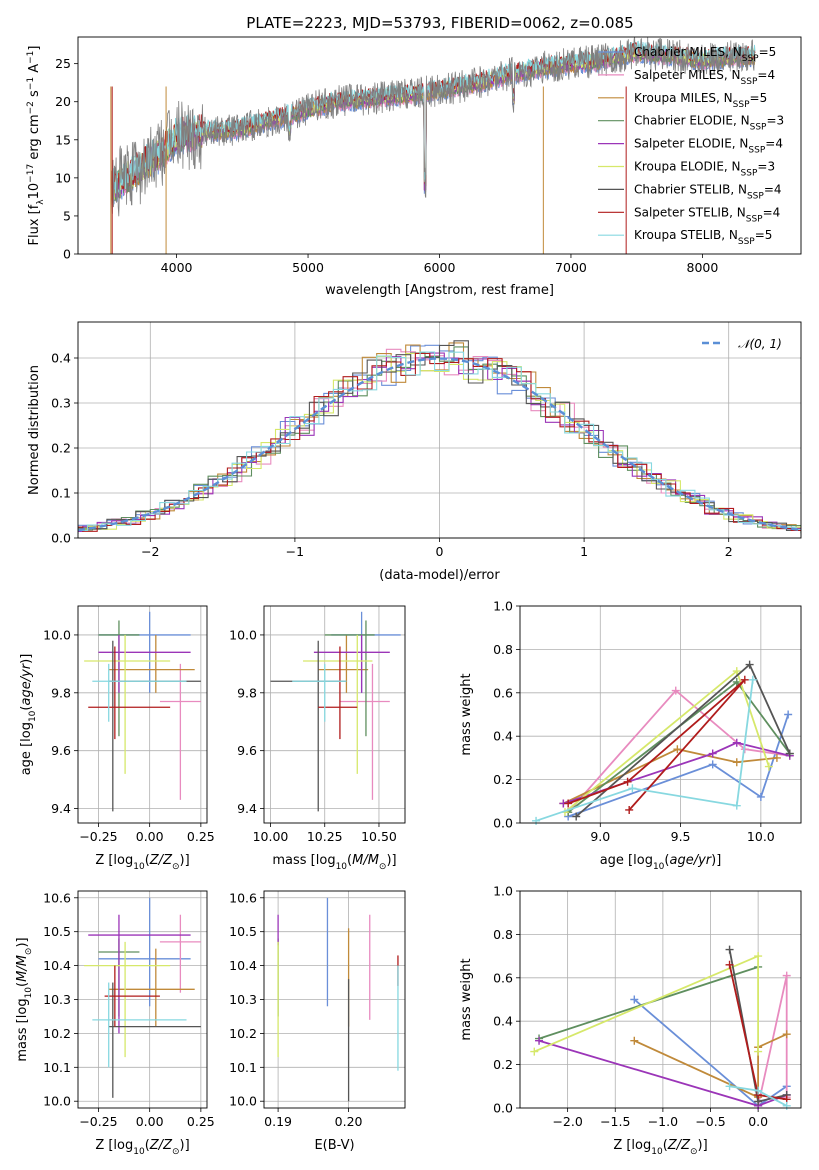 The height and width of the screenshot is (1170, 819). Describe the element at coordinates (690, 189) in the screenshot. I see `spectrum-legend-label-part: Chabrier STELIB, N` at that location.